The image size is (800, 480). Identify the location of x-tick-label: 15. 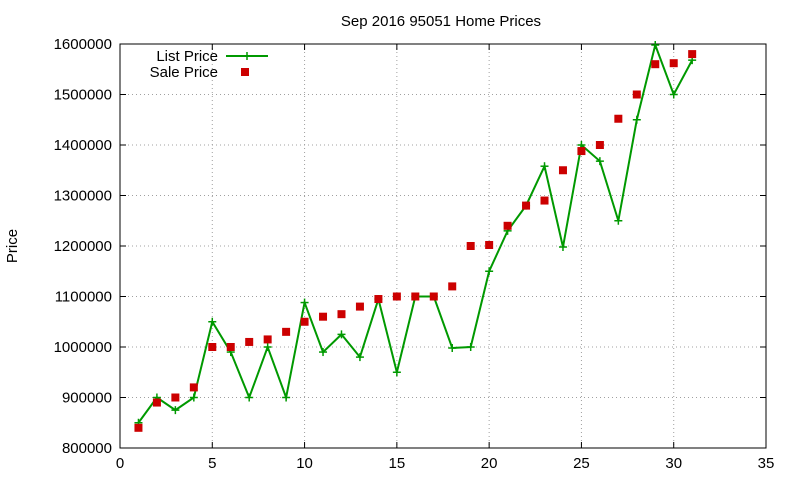
(397, 463).